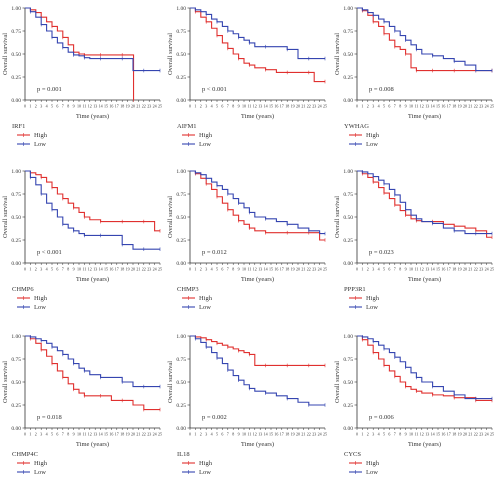 This screenshot has height=485, width=500. Describe the element at coordinates (214, 417) in the screenshot. I see `p-value-label: p = 0.002` at that location.